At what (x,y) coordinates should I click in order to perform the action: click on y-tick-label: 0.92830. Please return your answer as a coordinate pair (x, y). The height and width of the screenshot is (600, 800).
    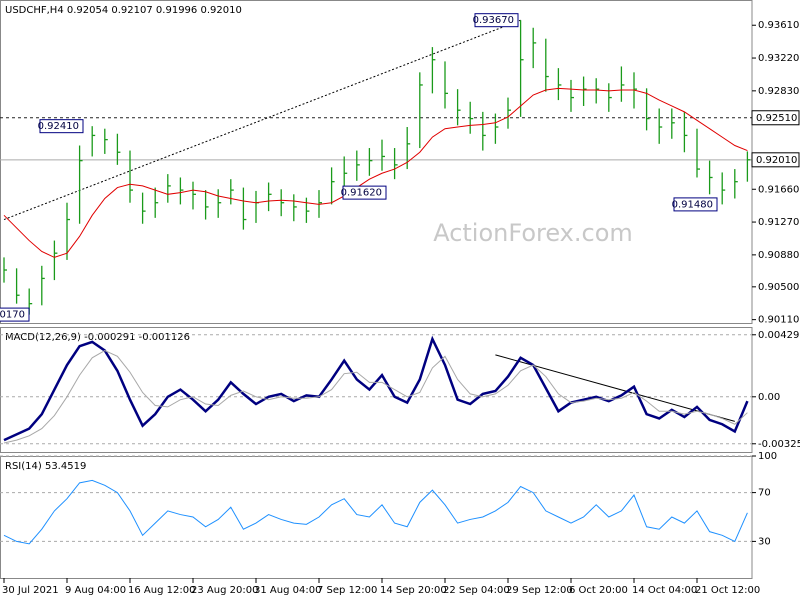
    Looking at the image, I should click on (778, 91).